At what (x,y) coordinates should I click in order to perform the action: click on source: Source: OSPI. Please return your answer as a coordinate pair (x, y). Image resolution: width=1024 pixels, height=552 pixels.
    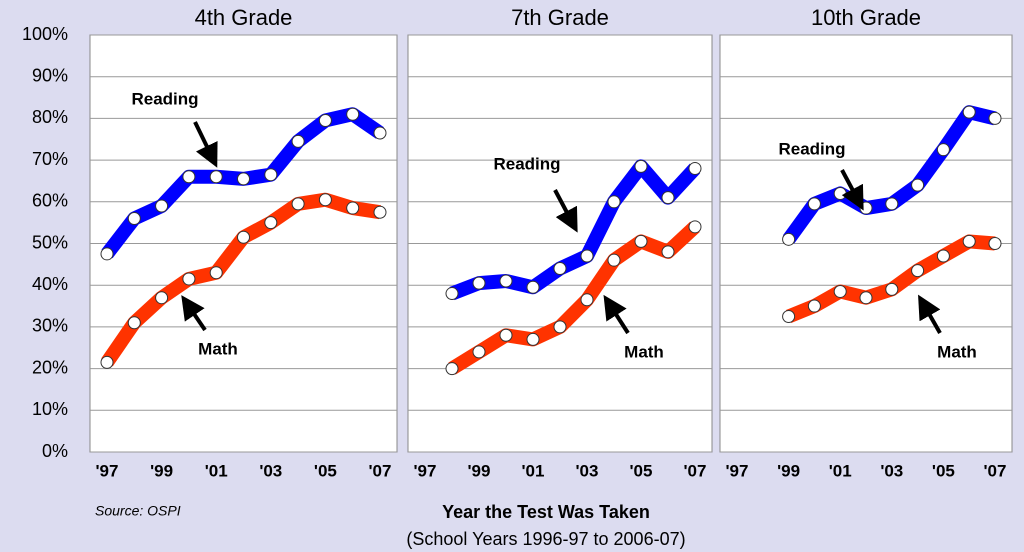
    Looking at the image, I should click on (138, 511).